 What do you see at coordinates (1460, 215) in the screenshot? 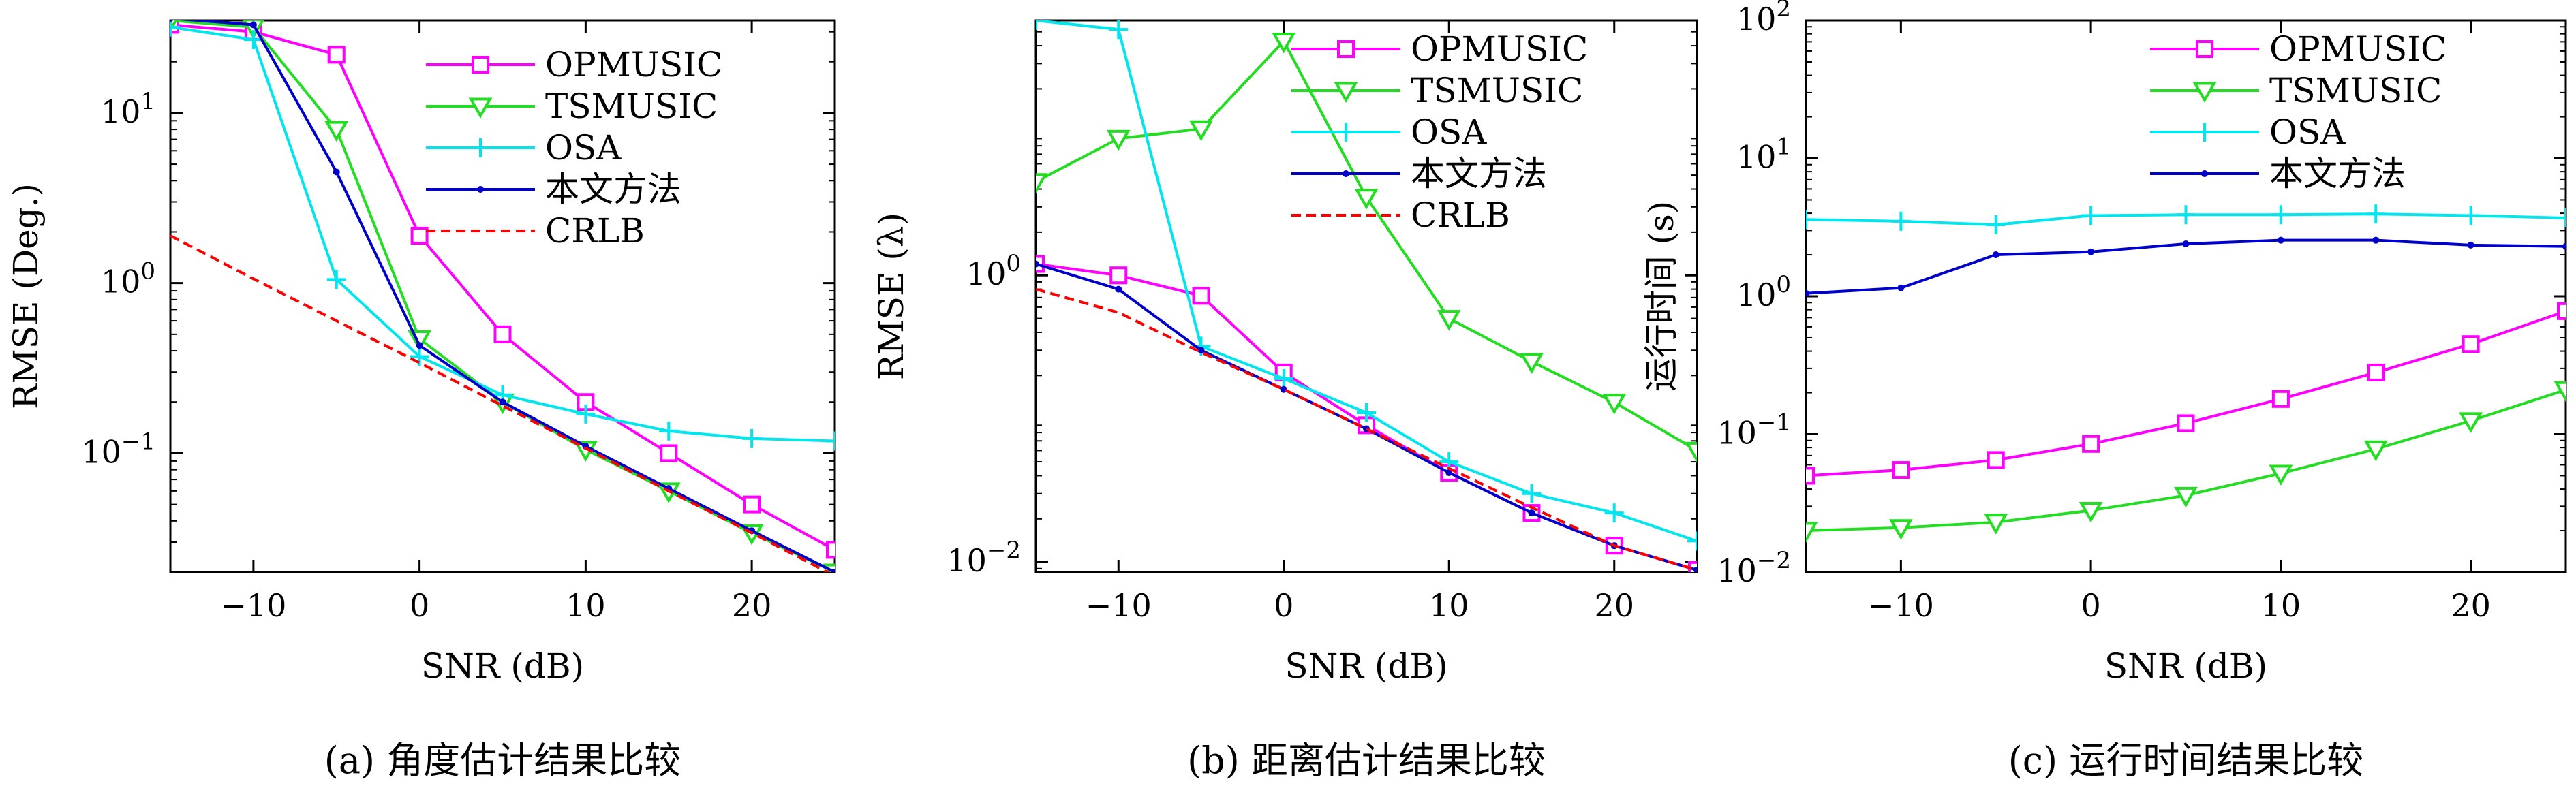
I see `legend-label-crlb: CRLB` at bounding box center [1460, 215].